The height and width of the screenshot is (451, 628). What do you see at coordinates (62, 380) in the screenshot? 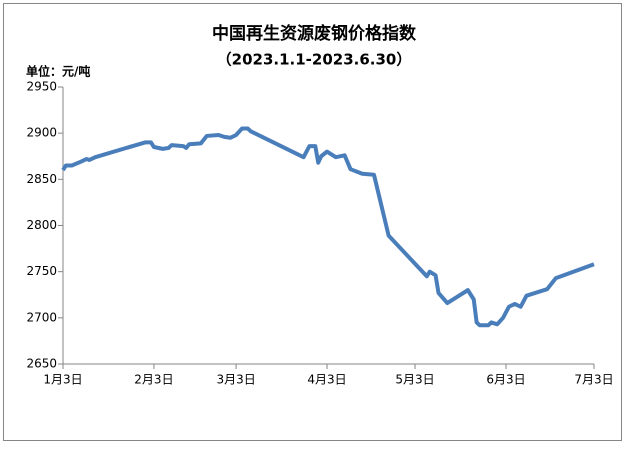
I see `x-tick-label: 1月3日` at bounding box center [62, 380].